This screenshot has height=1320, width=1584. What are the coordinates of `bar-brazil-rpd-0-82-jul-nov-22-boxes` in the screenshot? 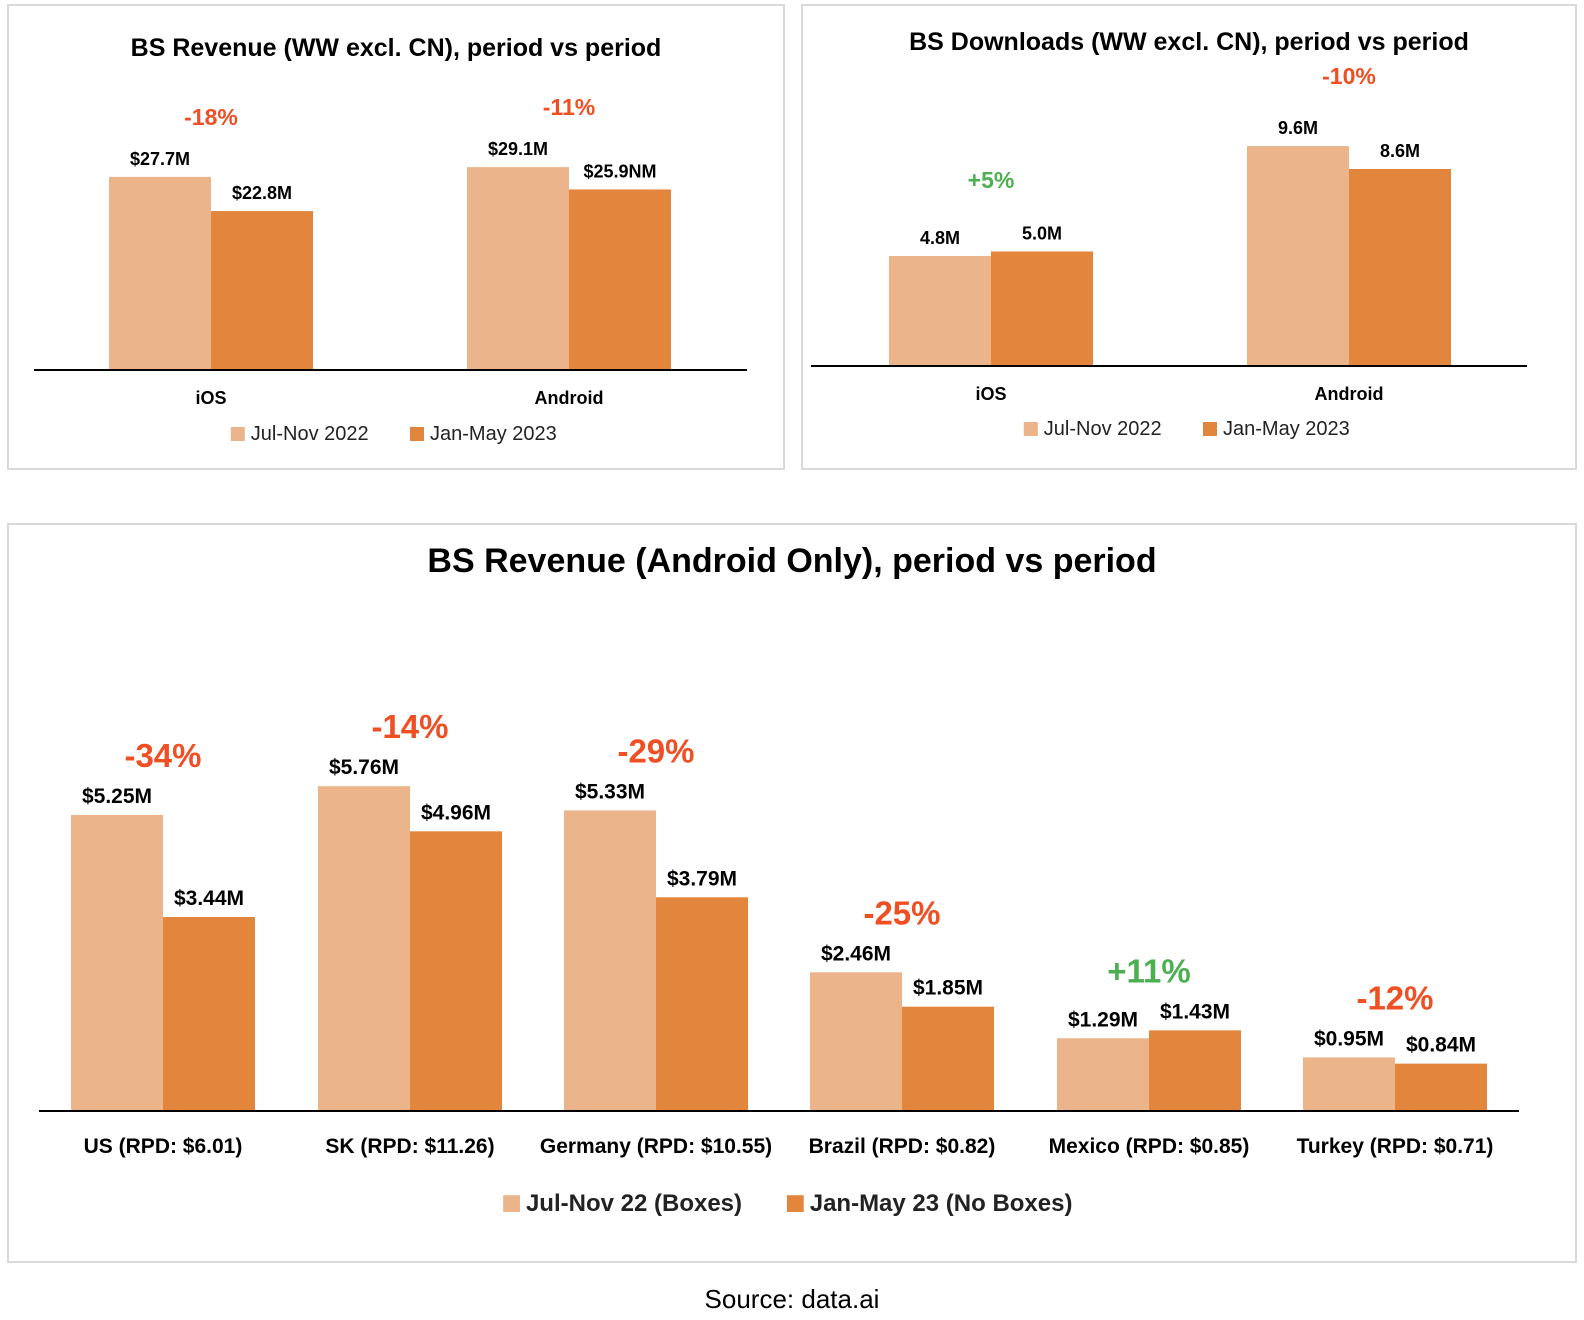 It's located at (856, 1041).